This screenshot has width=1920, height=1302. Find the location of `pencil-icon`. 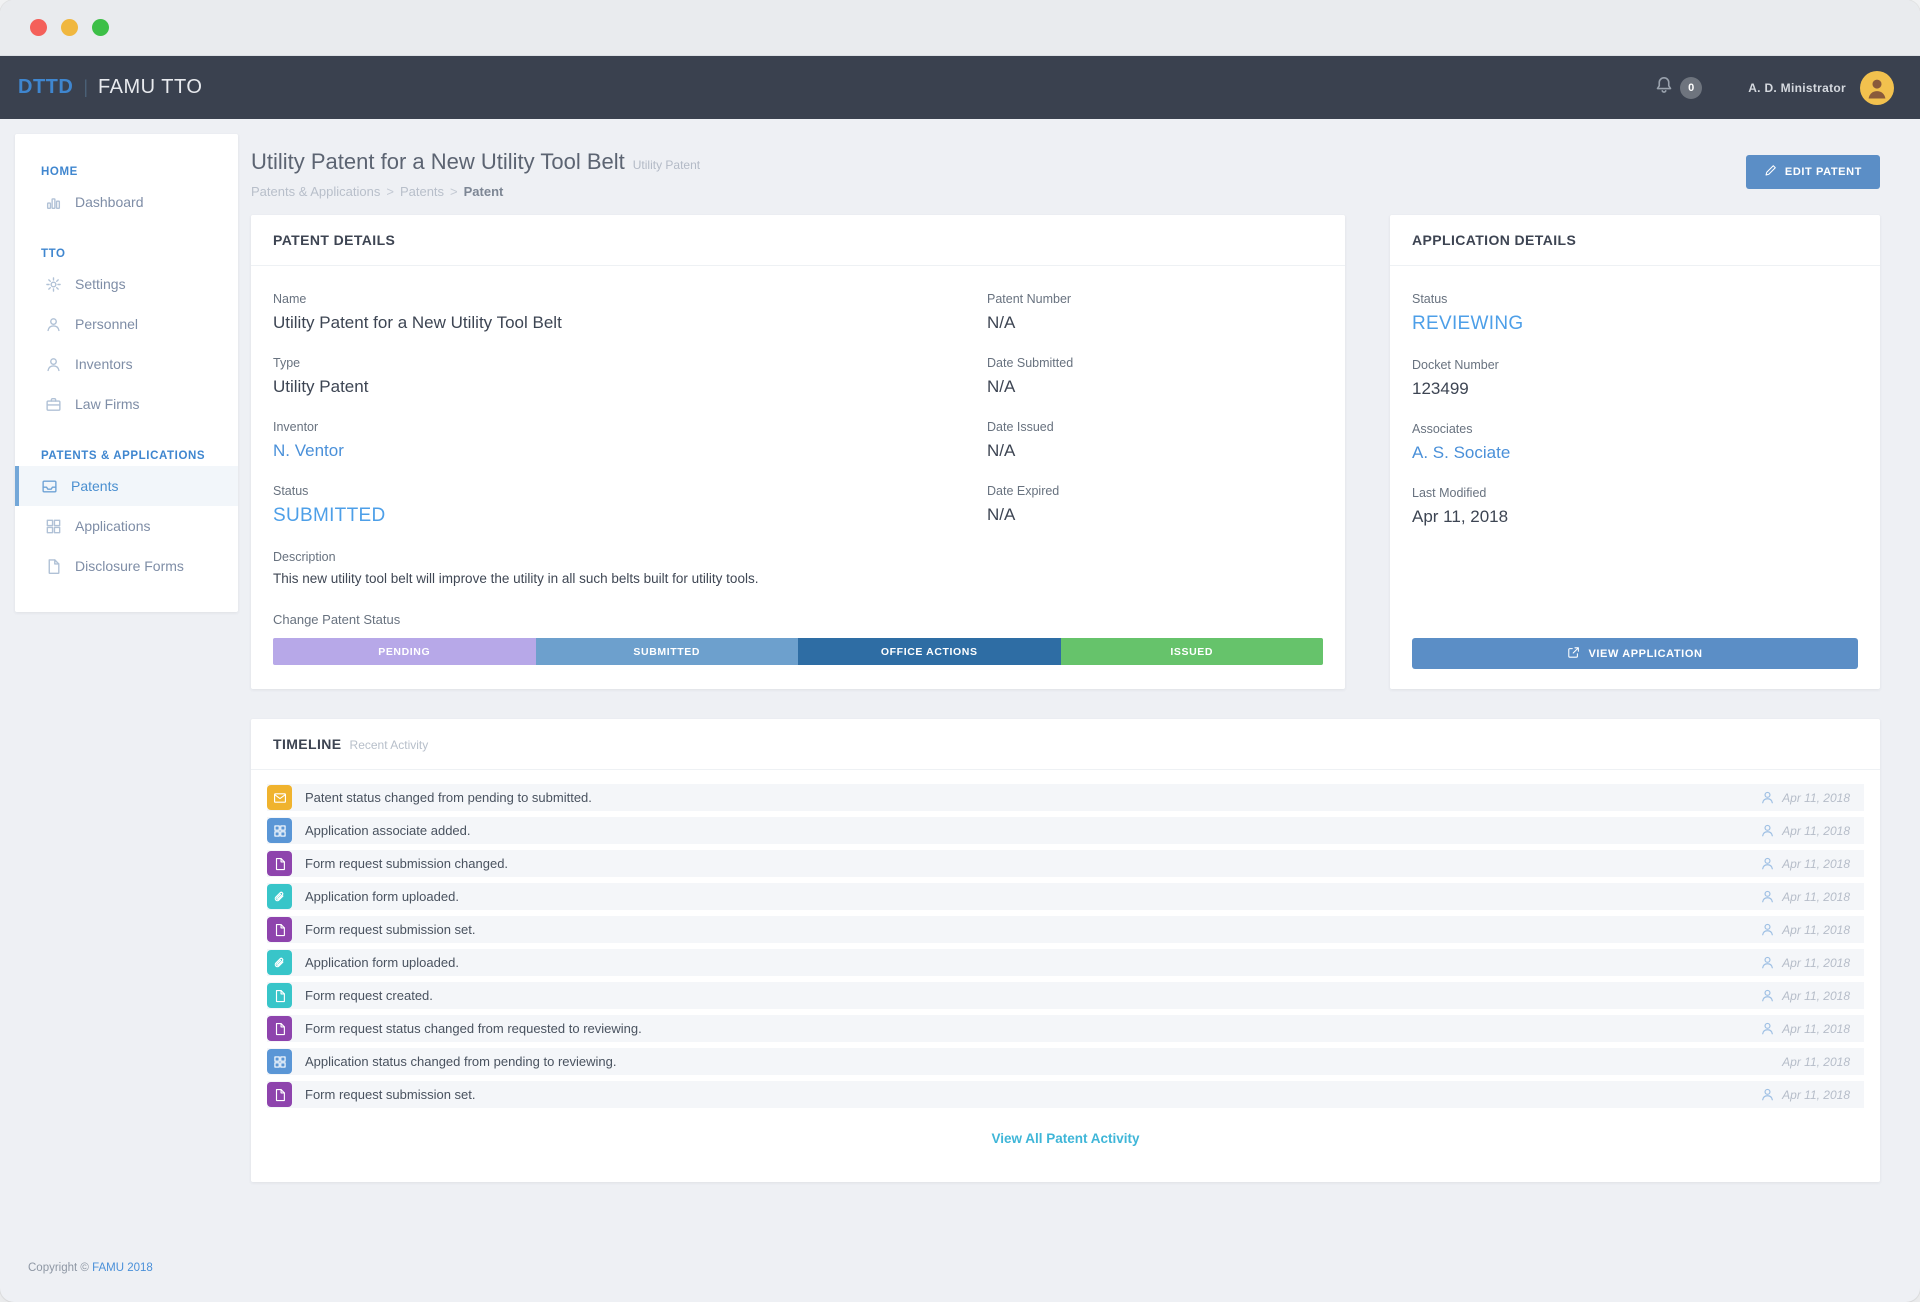

pencil-icon is located at coordinates (1774, 172).